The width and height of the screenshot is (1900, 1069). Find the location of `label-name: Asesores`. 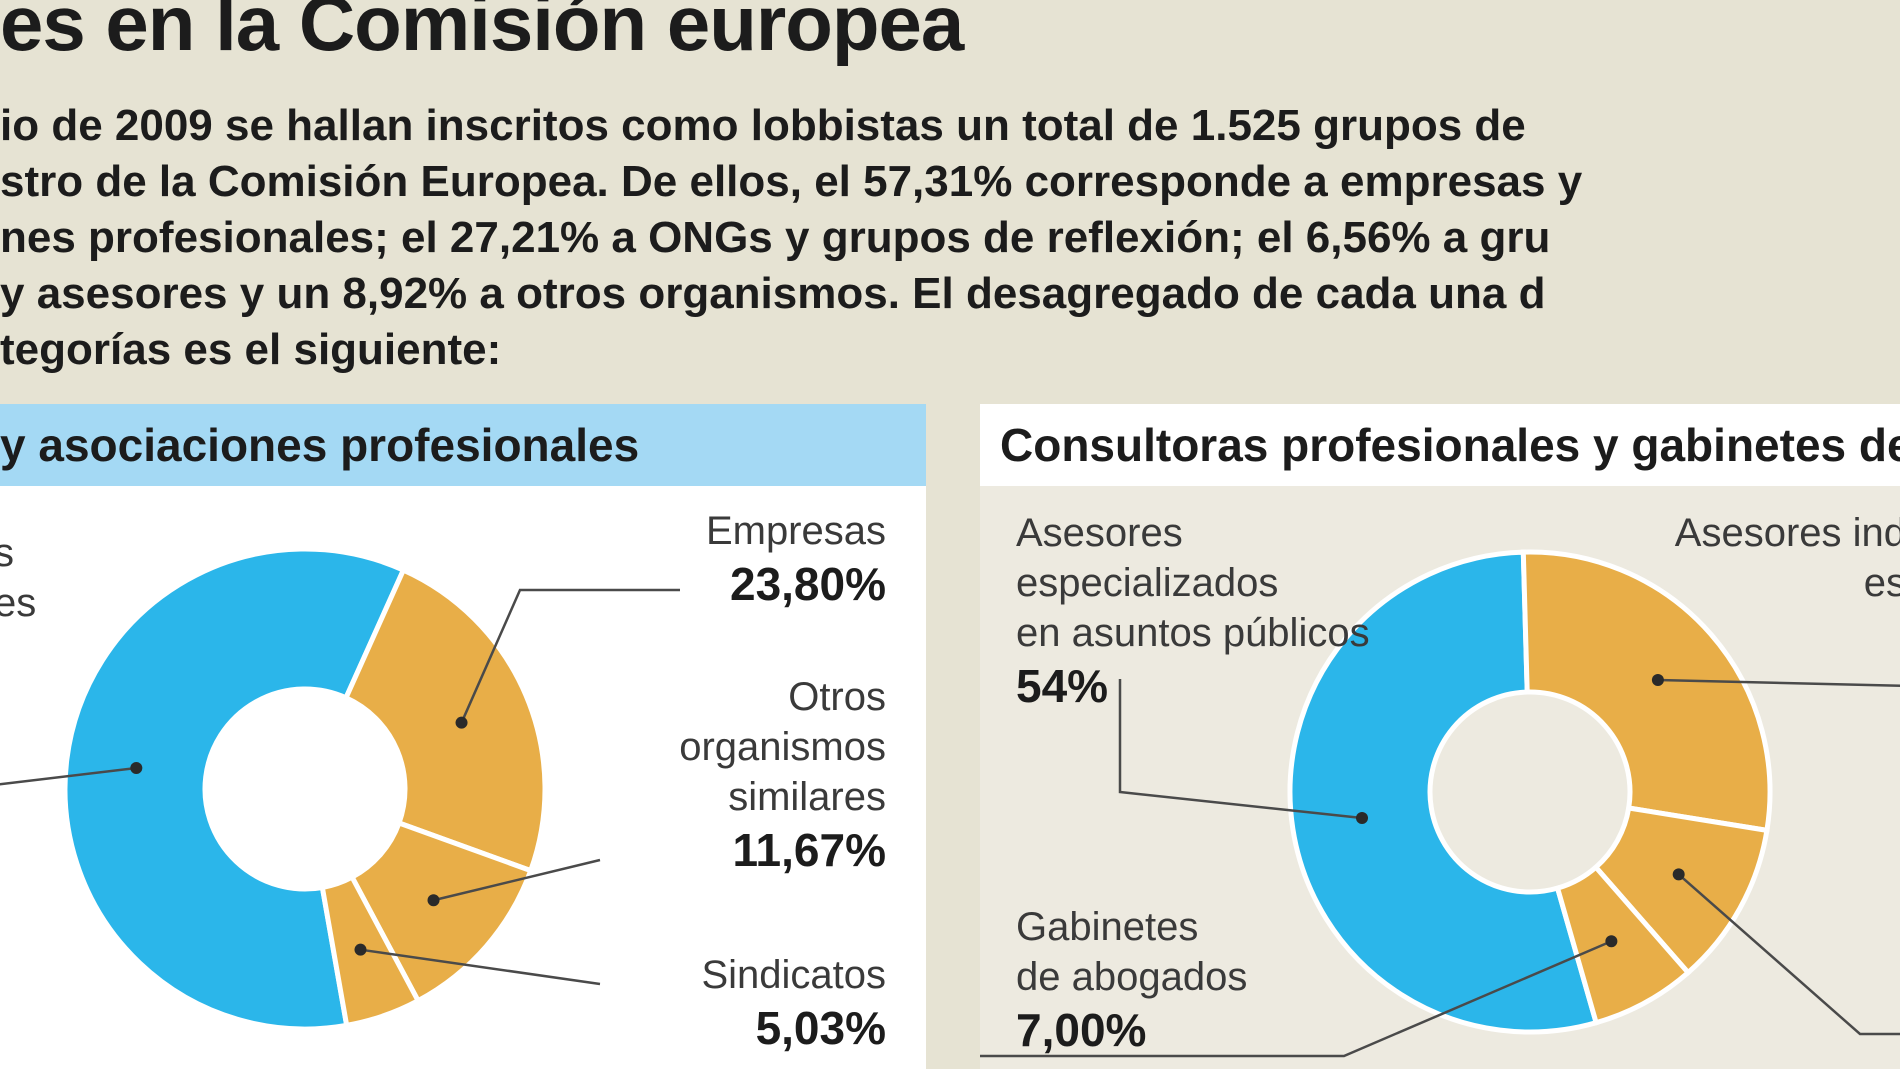

label-name: Asesores is located at coordinates (1099, 533).